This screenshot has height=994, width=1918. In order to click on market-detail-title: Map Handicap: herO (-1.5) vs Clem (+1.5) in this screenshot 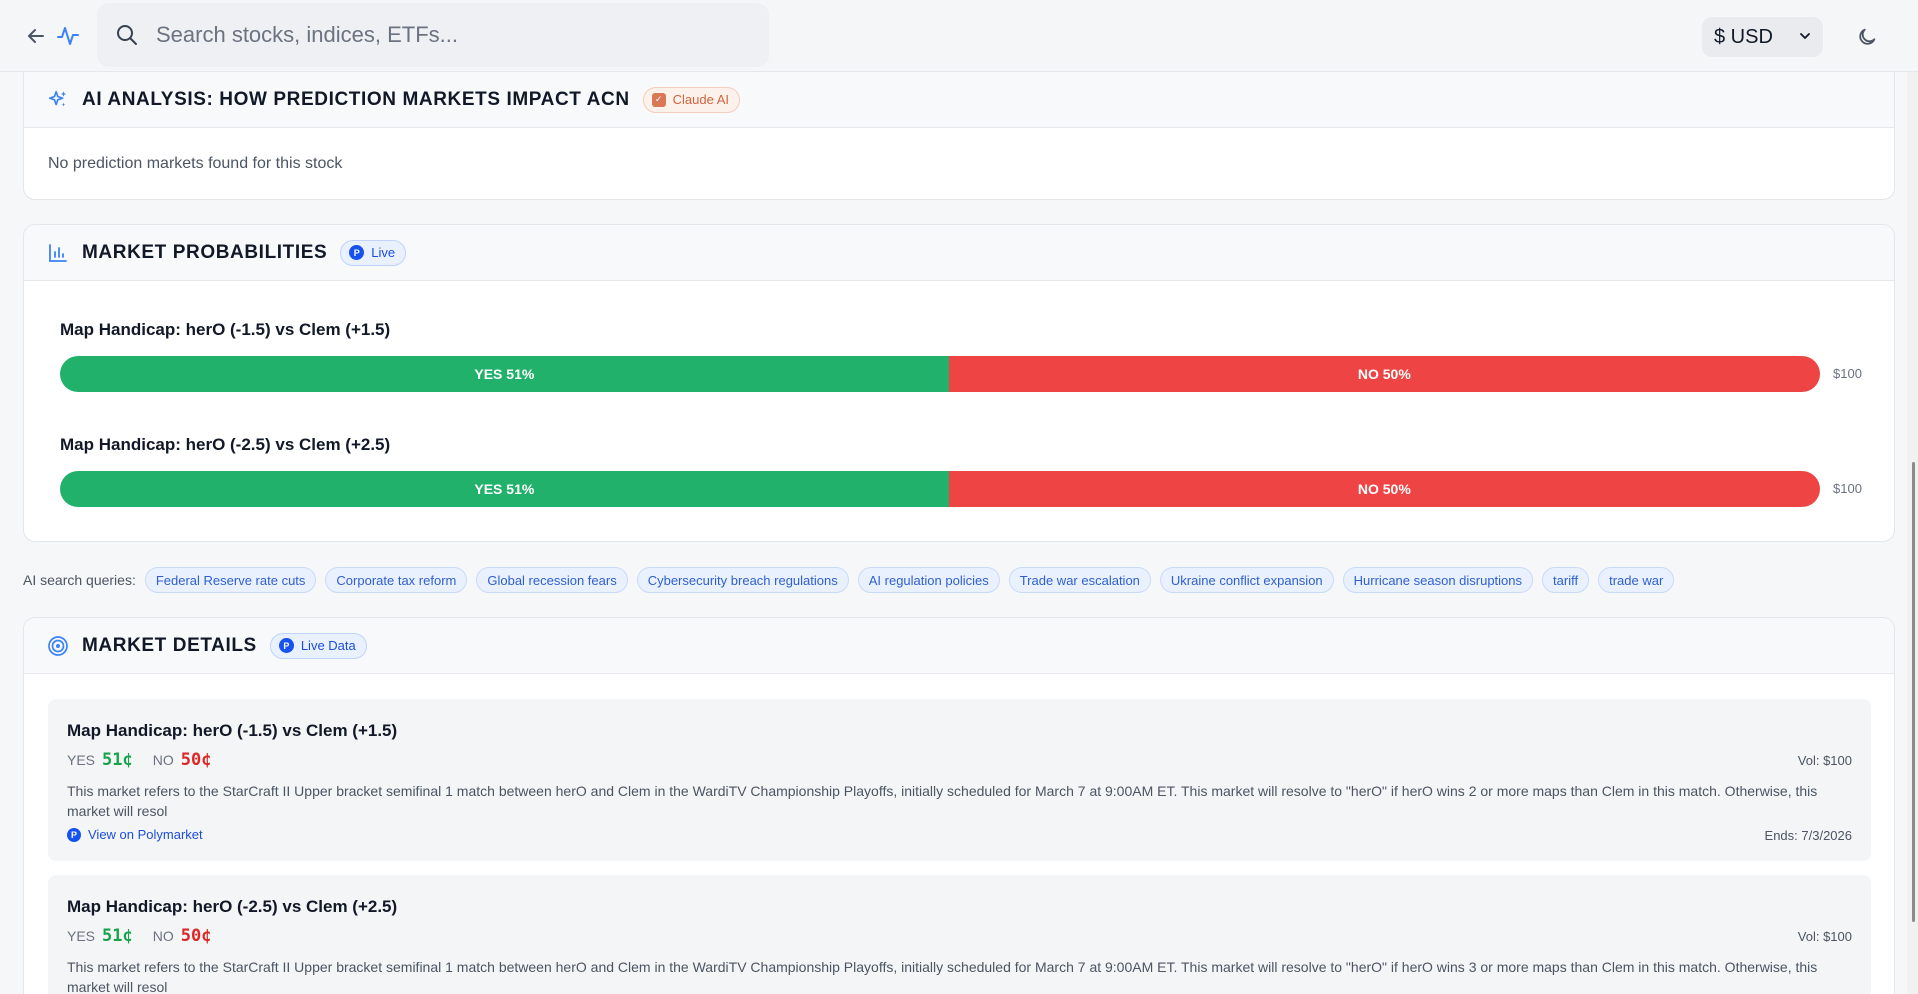, I will do `click(232, 730)`.